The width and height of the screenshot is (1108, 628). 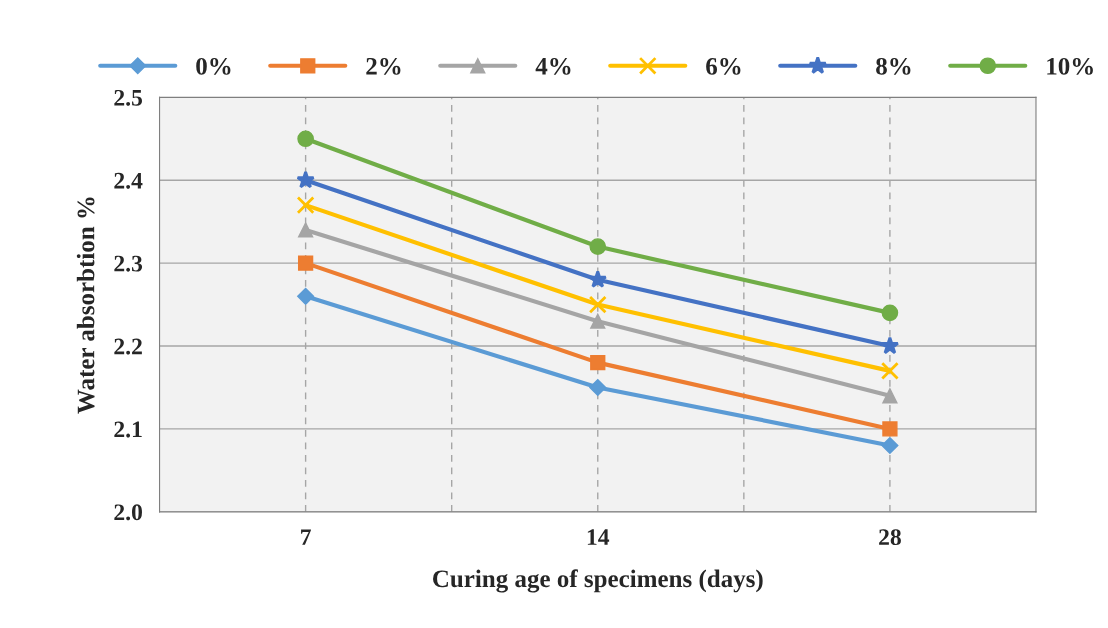 I want to click on y-tick-label: 2.5, so click(x=128, y=97).